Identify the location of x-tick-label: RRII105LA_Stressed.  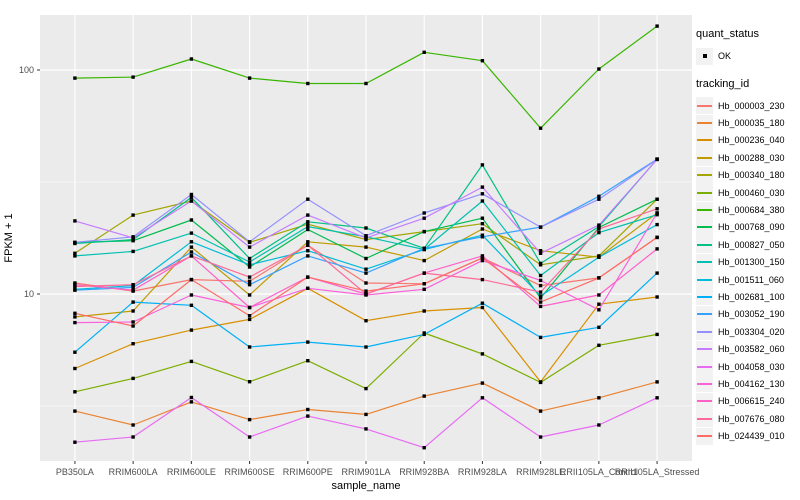
(657, 472).